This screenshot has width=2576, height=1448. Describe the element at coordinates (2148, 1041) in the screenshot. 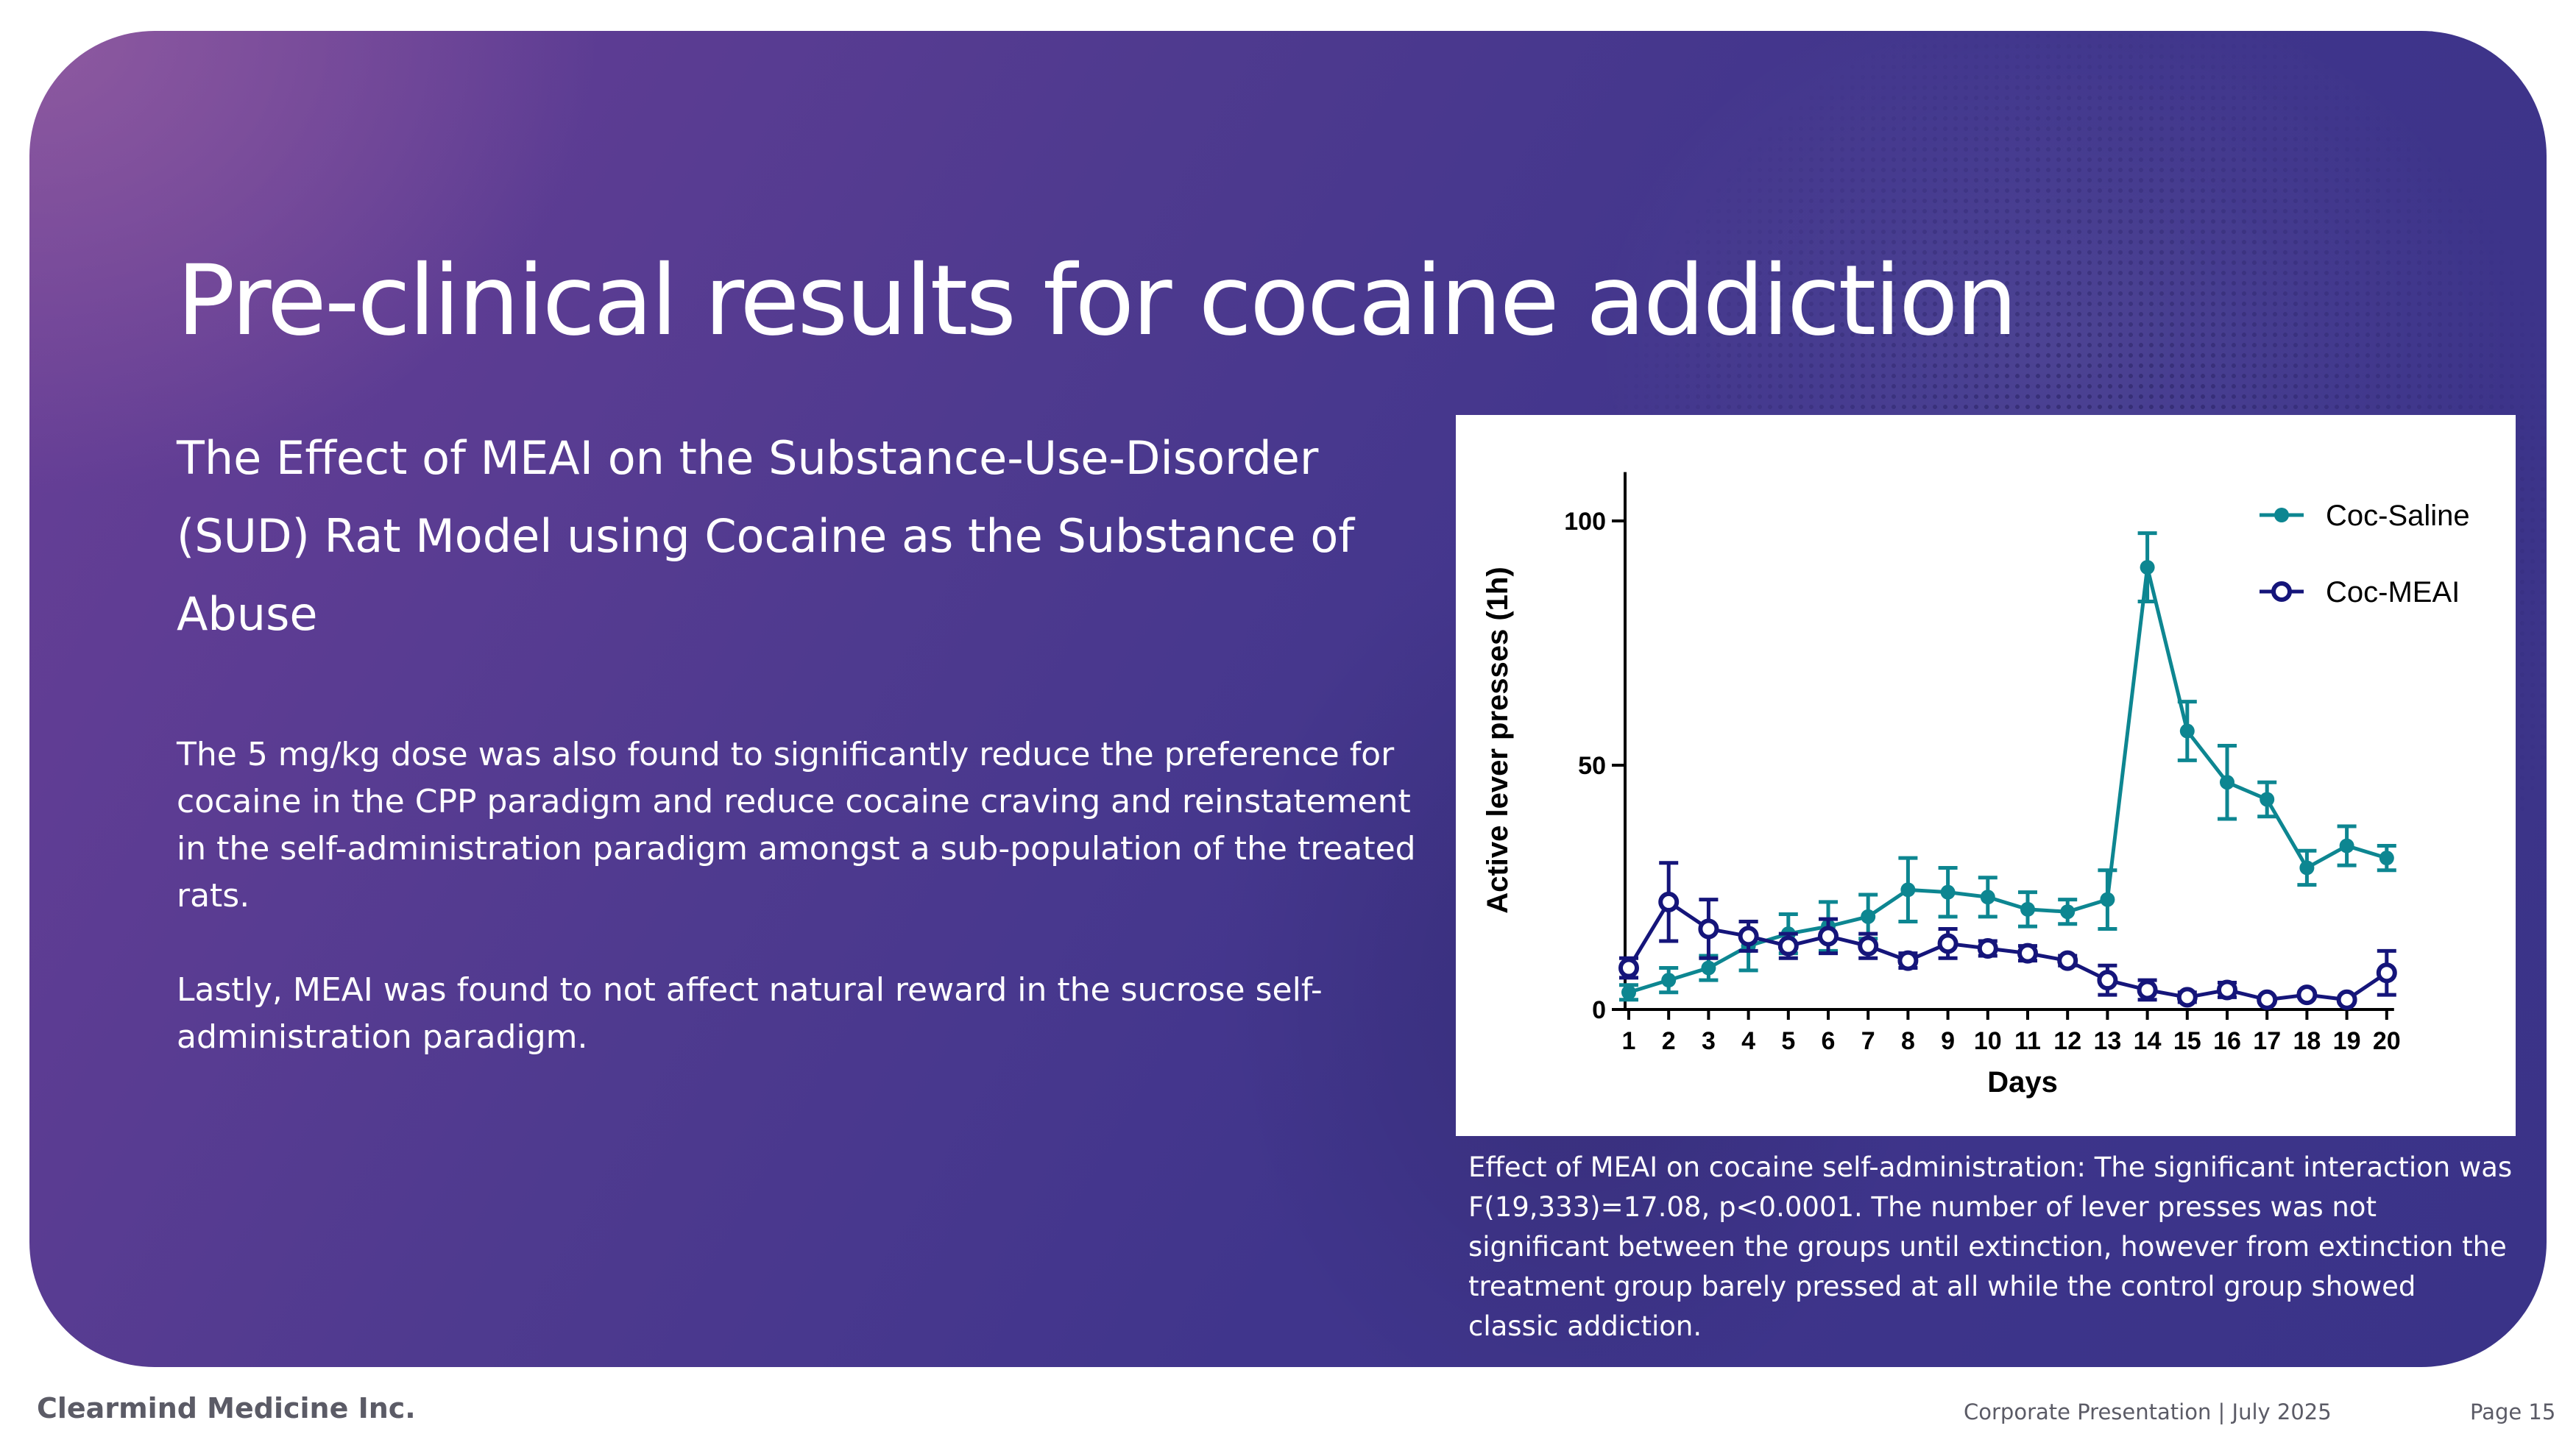

I see `x-tick-label: 14` at that location.